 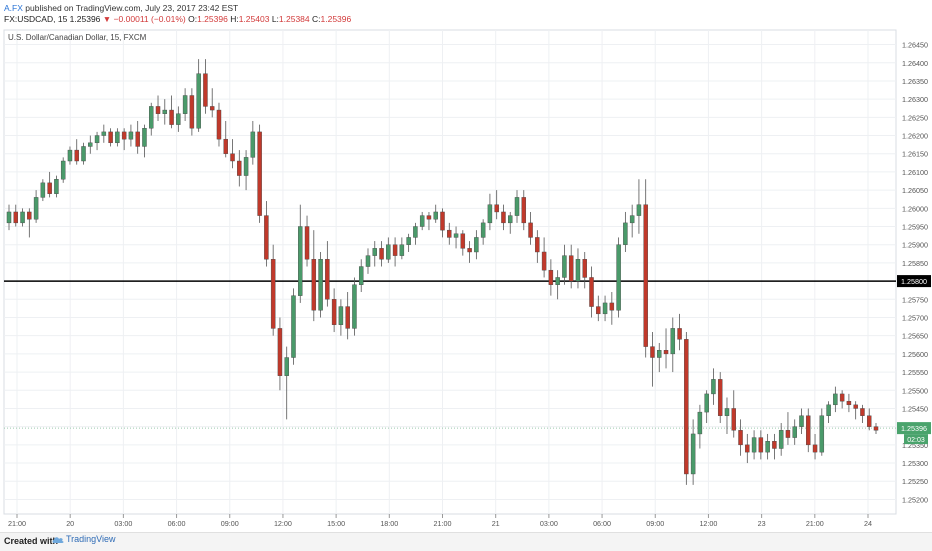 I want to click on level-price-tag, so click(x=914, y=281).